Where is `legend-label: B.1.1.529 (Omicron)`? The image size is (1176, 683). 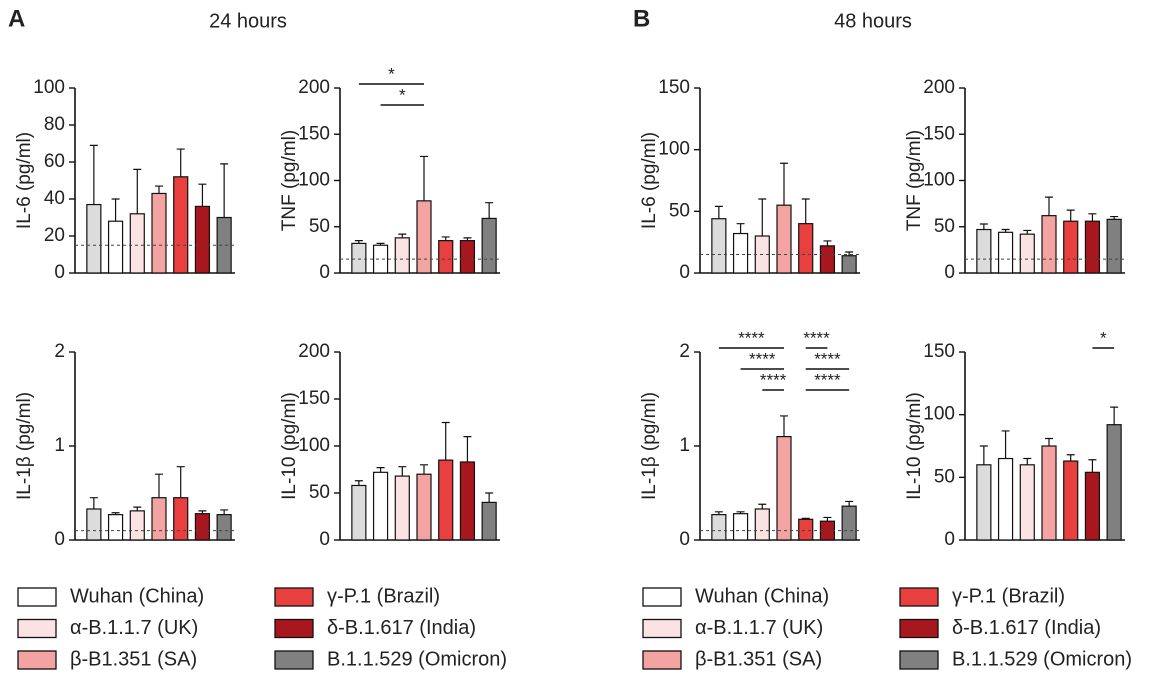
legend-label: B.1.1.529 (Omicron) is located at coordinates (1042, 659).